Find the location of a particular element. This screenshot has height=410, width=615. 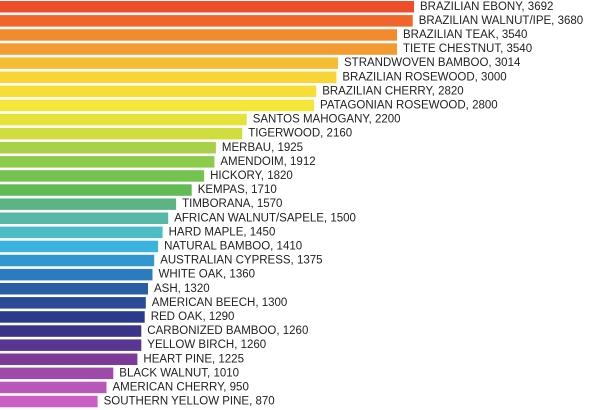

bar-label-14: TIMBORANA, 1570 is located at coordinates (232, 204).